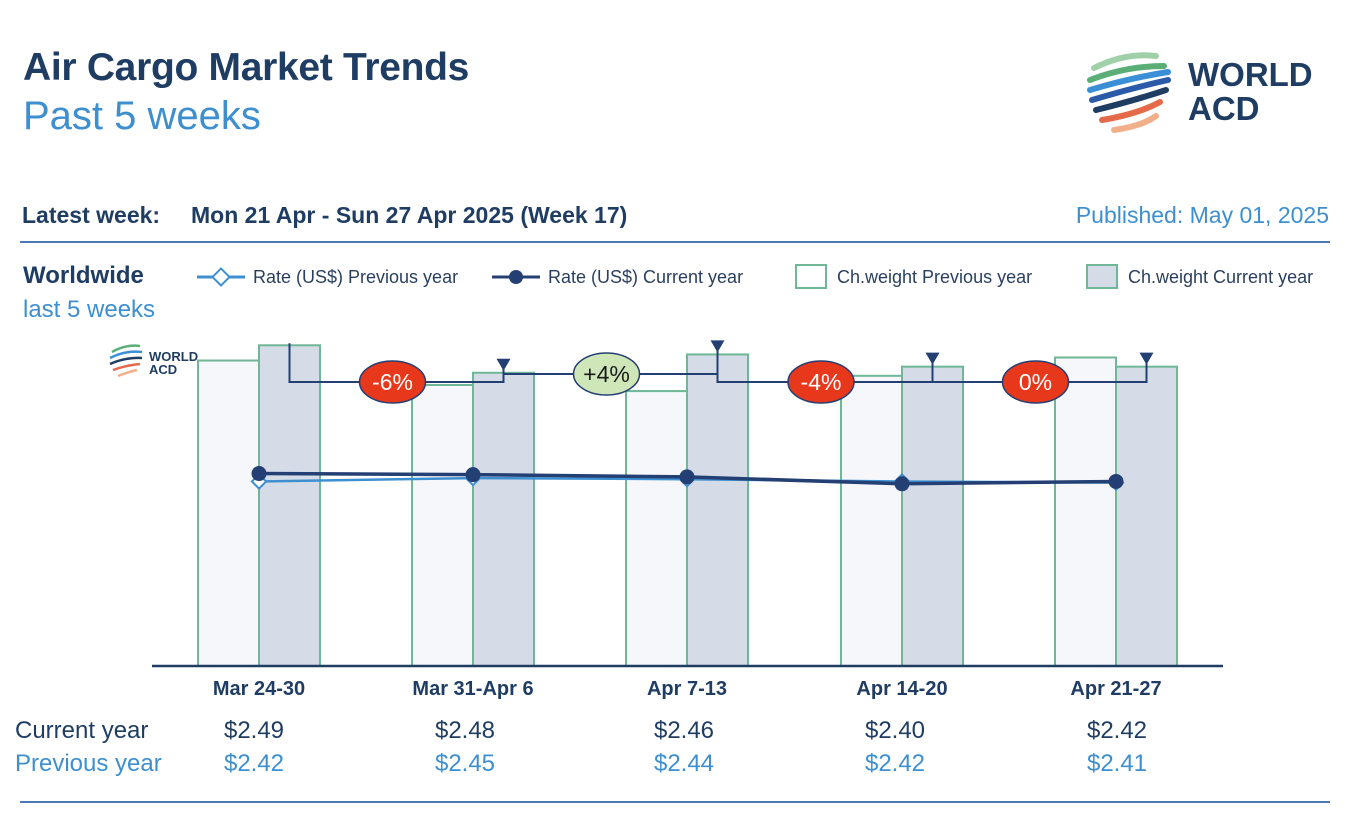 Image resolution: width=1370 pixels, height=819 pixels. Describe the element at coordinates (88, 763) in the screenshot. I see `row-label-previous-year: Previous year` at that location.